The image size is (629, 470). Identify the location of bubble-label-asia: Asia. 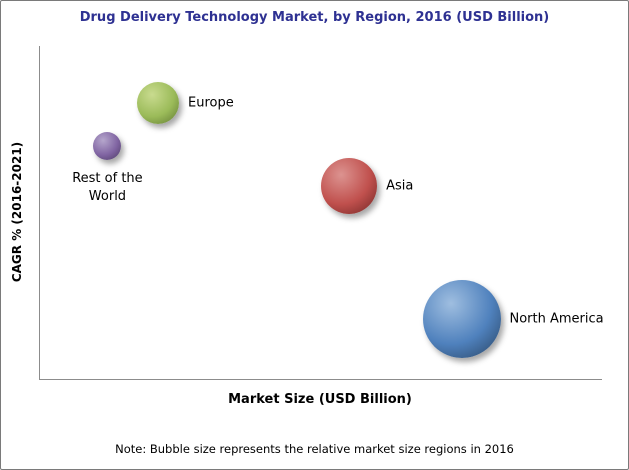
(400, 186).